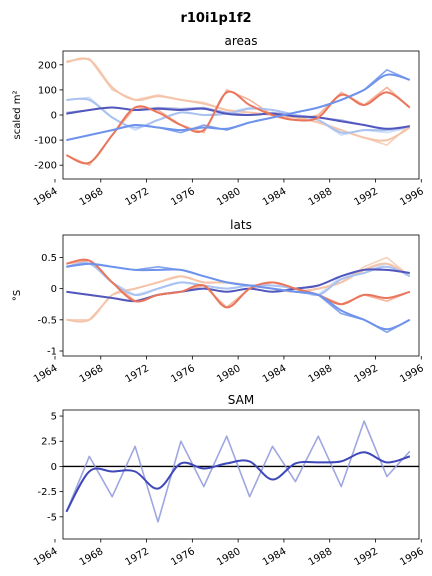 Image resolution: width=432 pixels, height=576 pixels. I want to click on panel-title: areas, so click(240, 41).